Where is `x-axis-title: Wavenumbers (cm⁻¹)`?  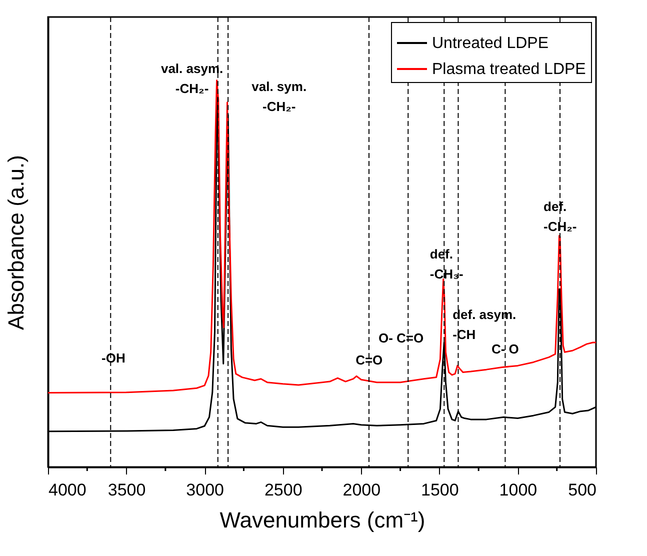
x-axis-title: Wavenumbers (cm⁻¹) is located at coordinates (323, 520).